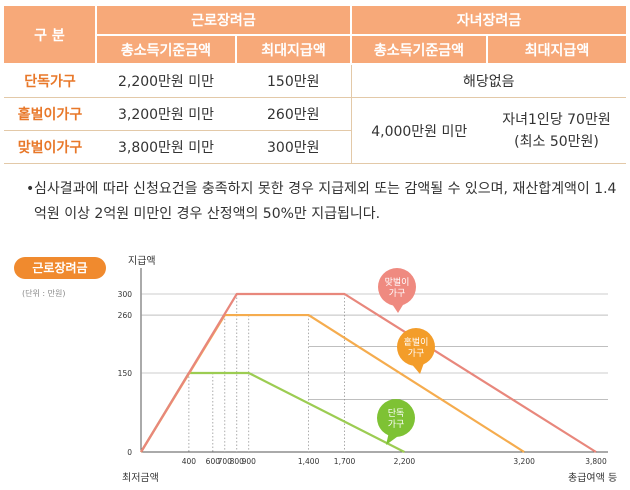  Describe the element at coordinates (293, 81) in the screenshot. I see `row-max: 150만원` at that location.